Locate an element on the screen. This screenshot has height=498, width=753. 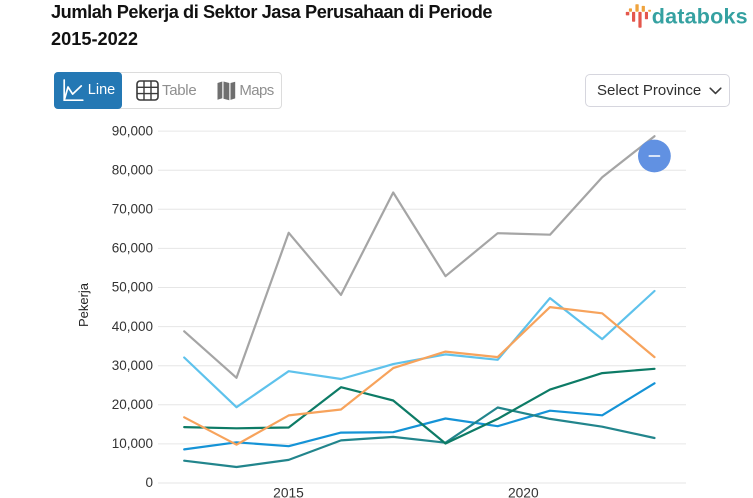
svg-text: 60,000 is located at coordinates (132, 248).